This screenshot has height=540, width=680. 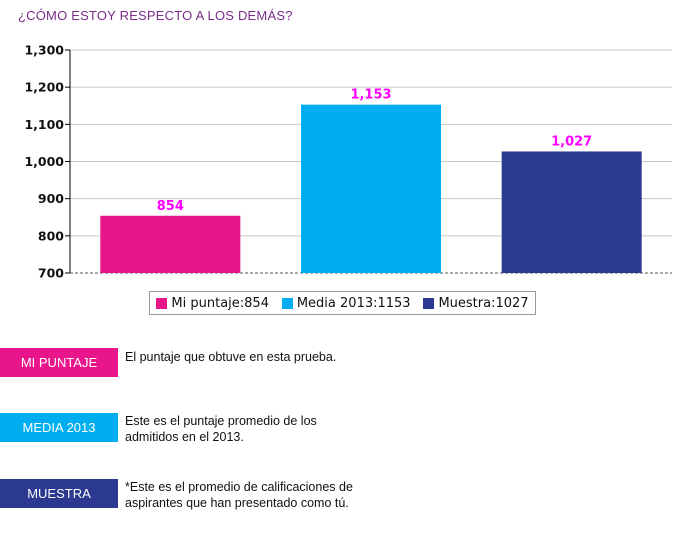 I want to click on key-badge-muestra: MUESTRA, so click(x=59, y=493).